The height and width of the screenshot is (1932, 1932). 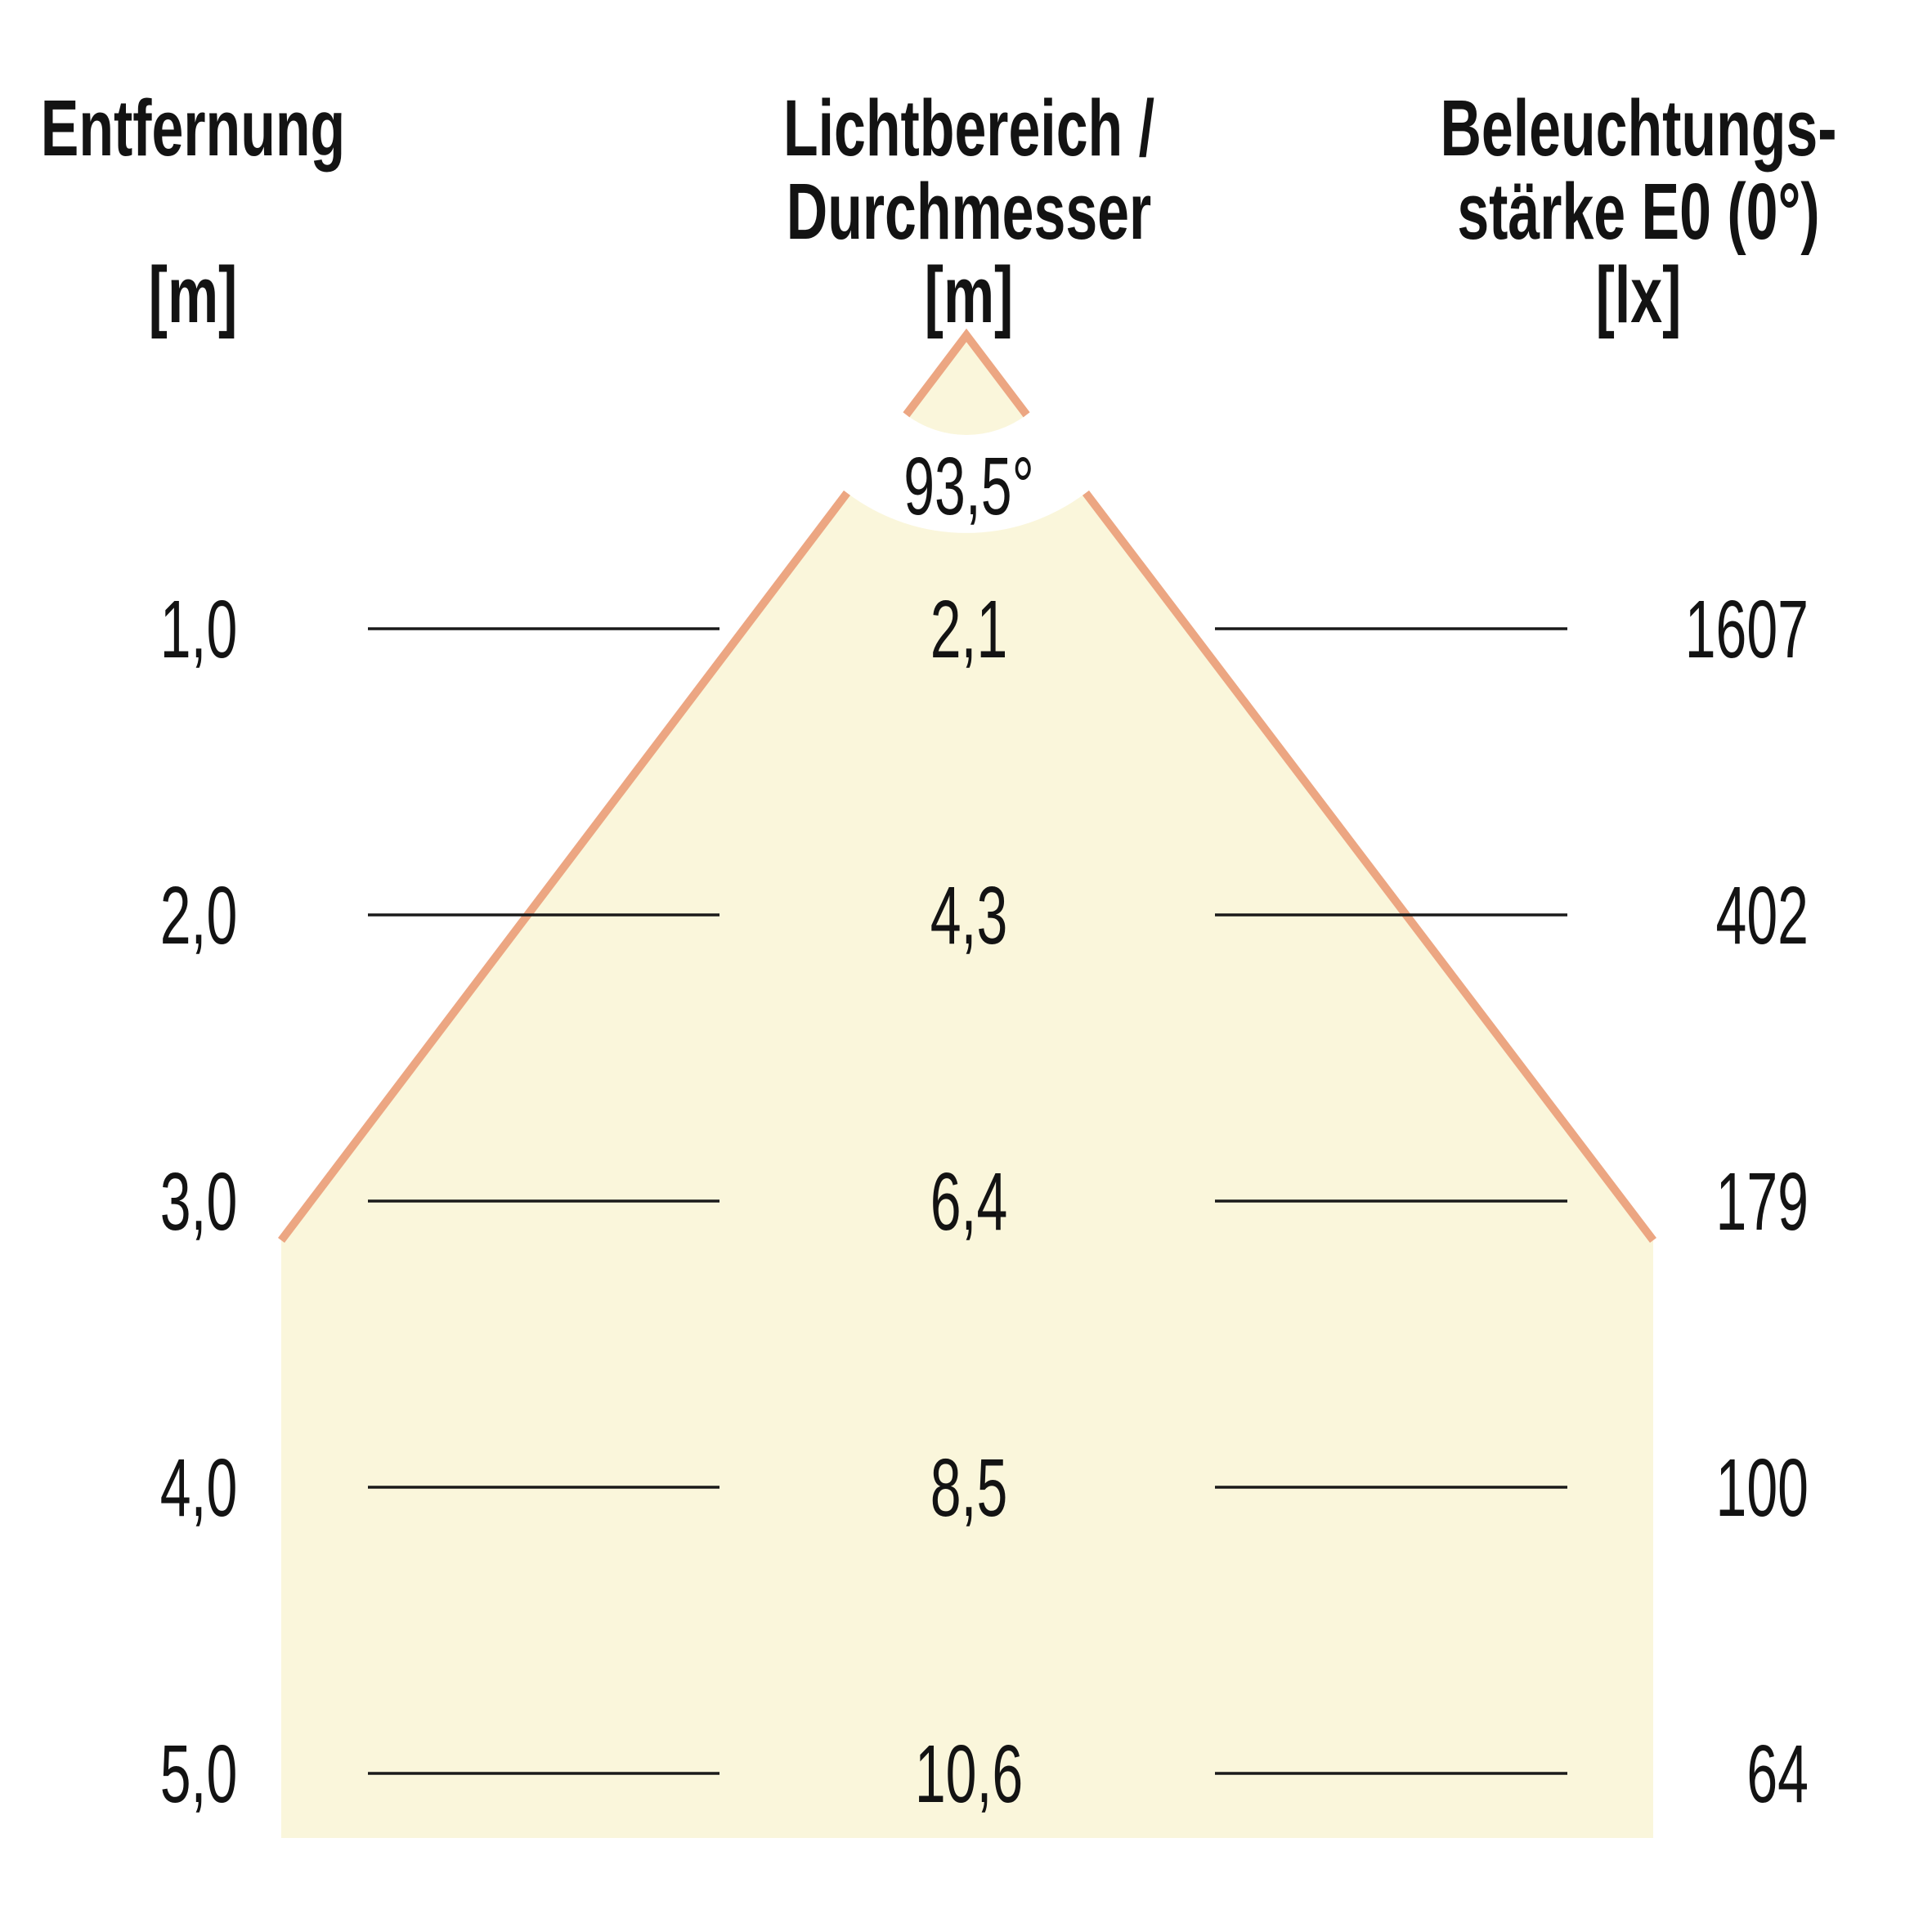 I want to click on diameter-value: 10,6, so click(x=969, y=1774).